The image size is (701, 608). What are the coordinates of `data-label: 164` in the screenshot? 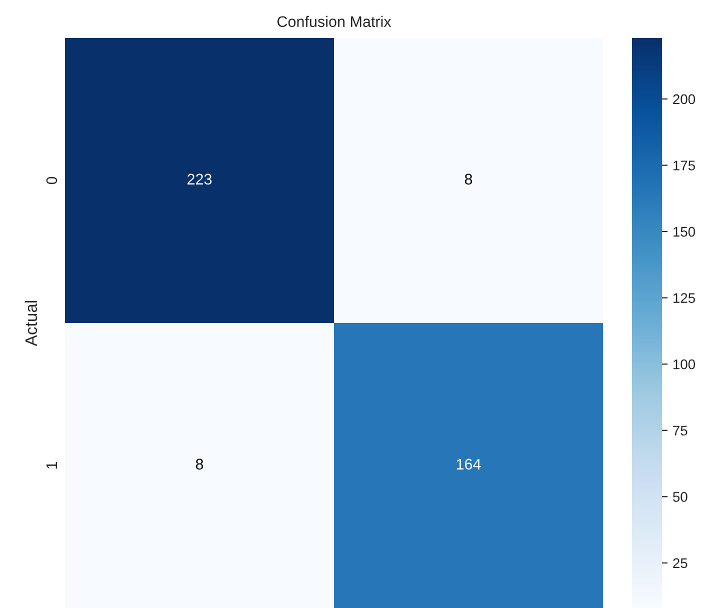 It's located at (468, 464).